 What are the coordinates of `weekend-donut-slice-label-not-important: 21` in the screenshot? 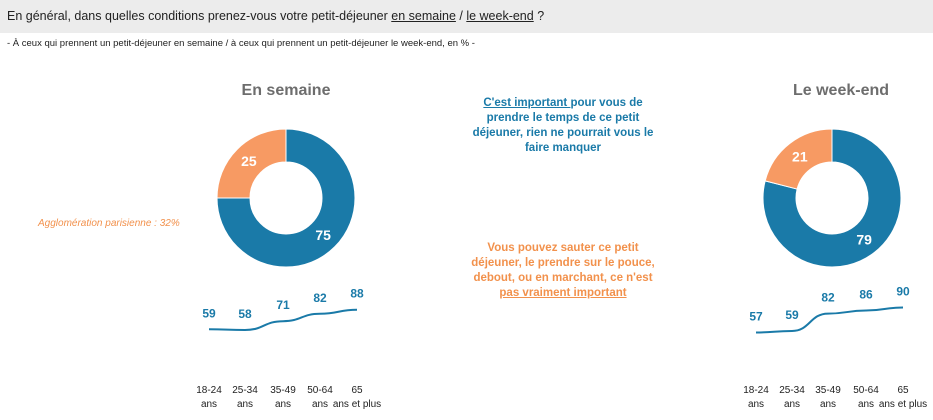 It's located at (800, 157).